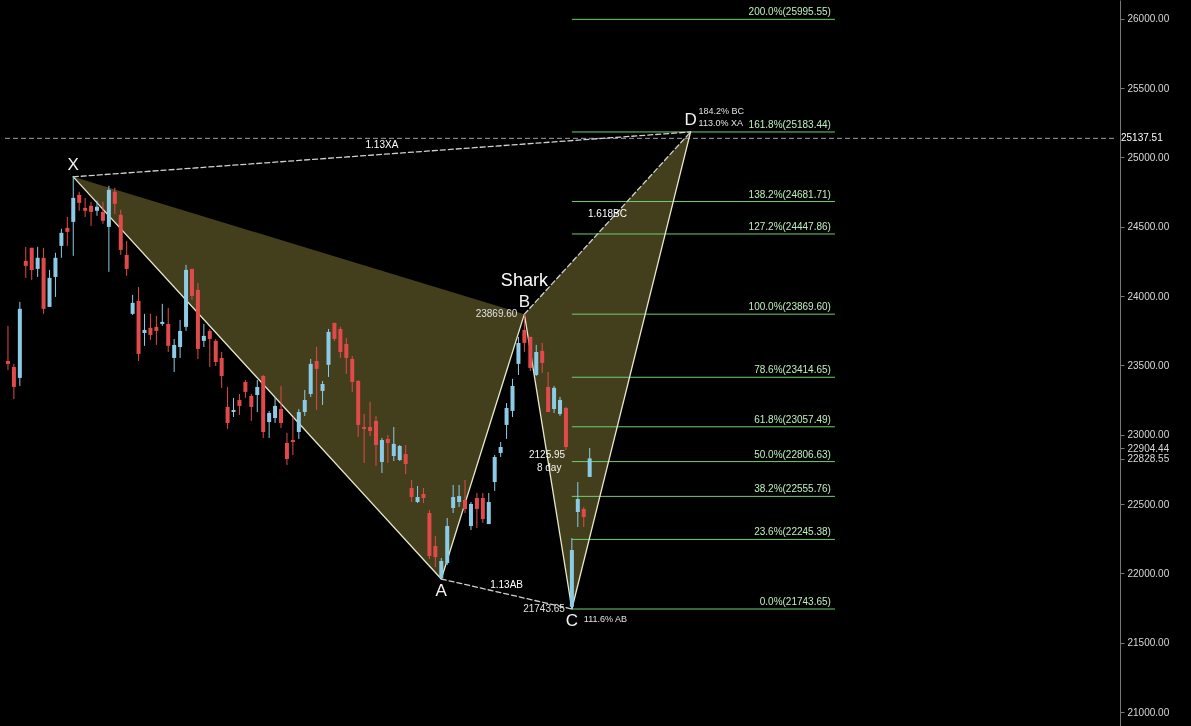 The image size is (1191, 726). I want to click on y-tick-label: 25000.00, so click(1148, 157).